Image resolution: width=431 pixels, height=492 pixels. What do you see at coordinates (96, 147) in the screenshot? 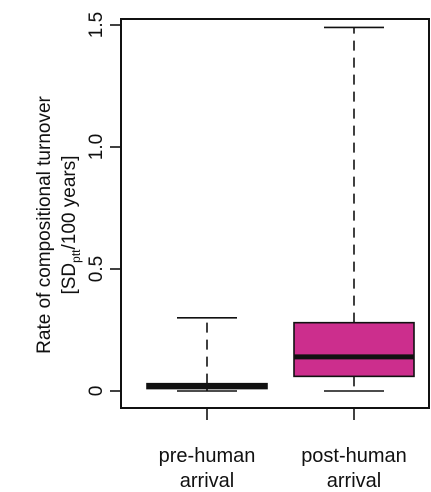
I see `y-tick-label: 1.0` at bounding box center [96, 147].